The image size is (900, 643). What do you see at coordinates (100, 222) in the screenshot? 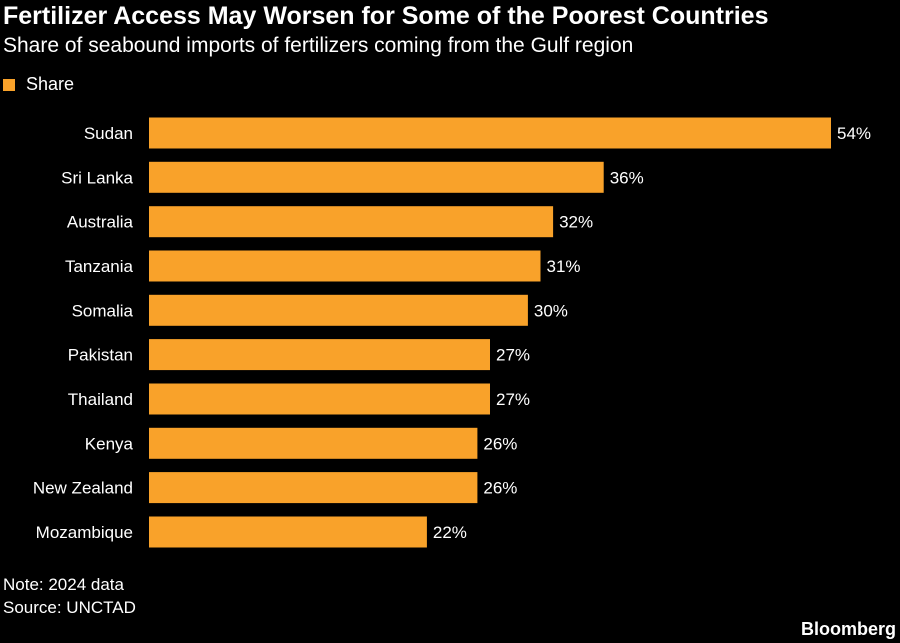
I see `category-label: Australia` at bounding box center [100, 222].